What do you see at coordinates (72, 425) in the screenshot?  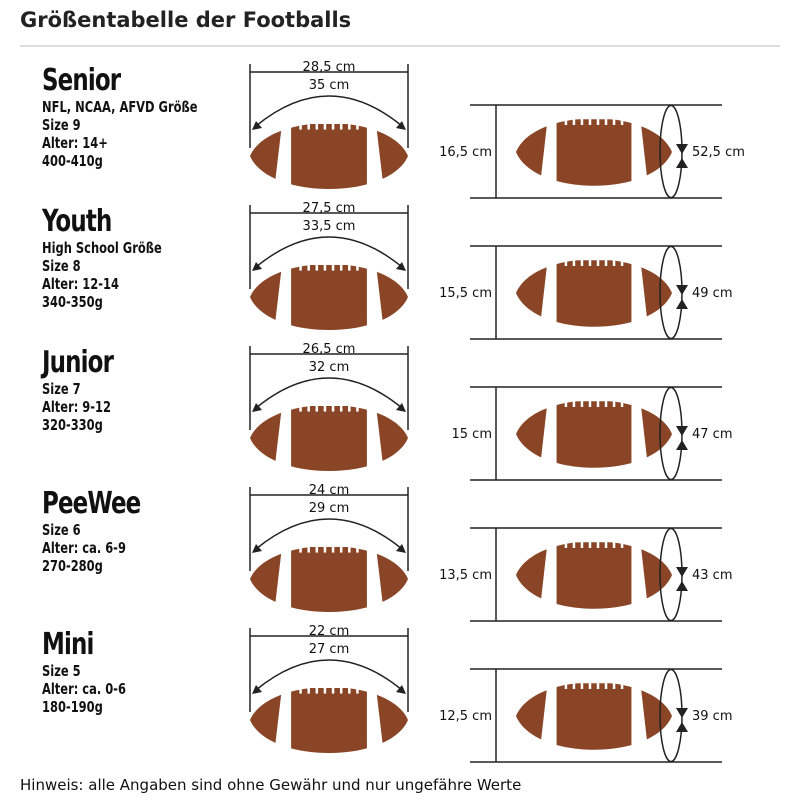 I see `size-detail: 320-330g` at bounding box center [72, 425].